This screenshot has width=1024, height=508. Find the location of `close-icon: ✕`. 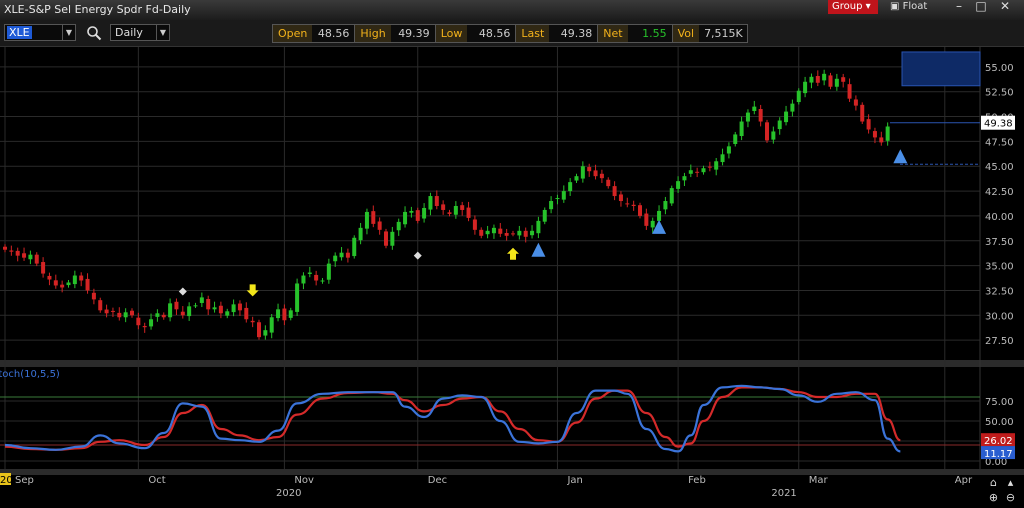

close-icon: ✕ is located at coordinates (1005, 6).